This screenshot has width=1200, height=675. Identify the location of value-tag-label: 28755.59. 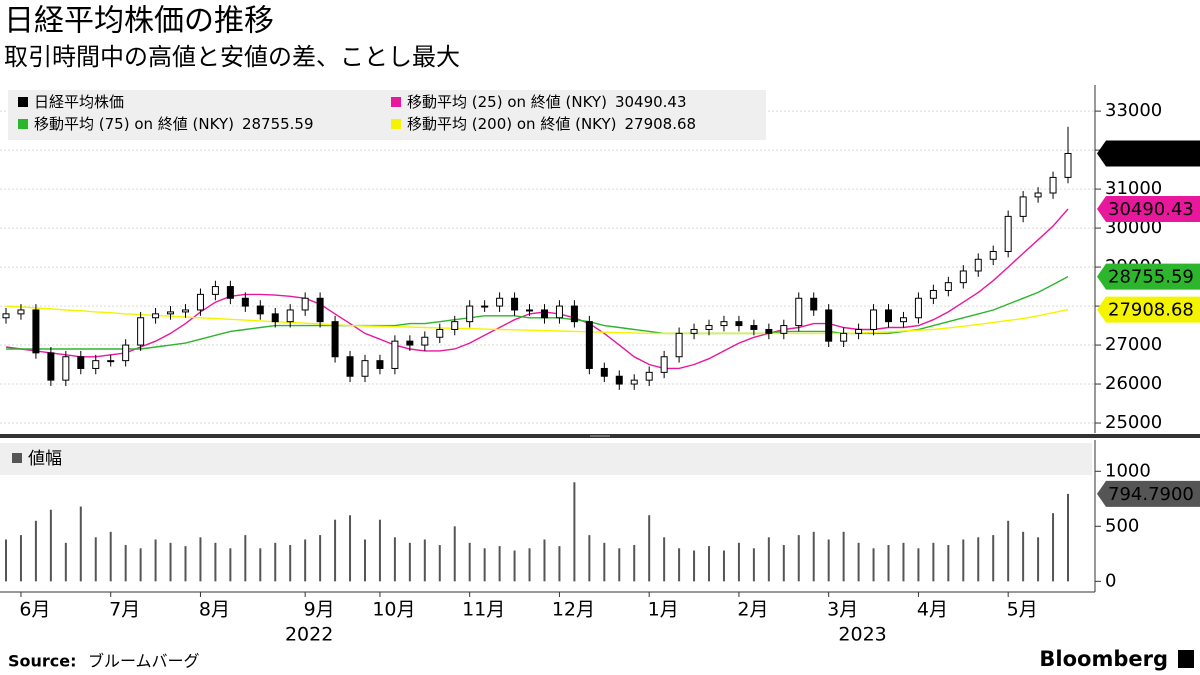
(1151, 277).